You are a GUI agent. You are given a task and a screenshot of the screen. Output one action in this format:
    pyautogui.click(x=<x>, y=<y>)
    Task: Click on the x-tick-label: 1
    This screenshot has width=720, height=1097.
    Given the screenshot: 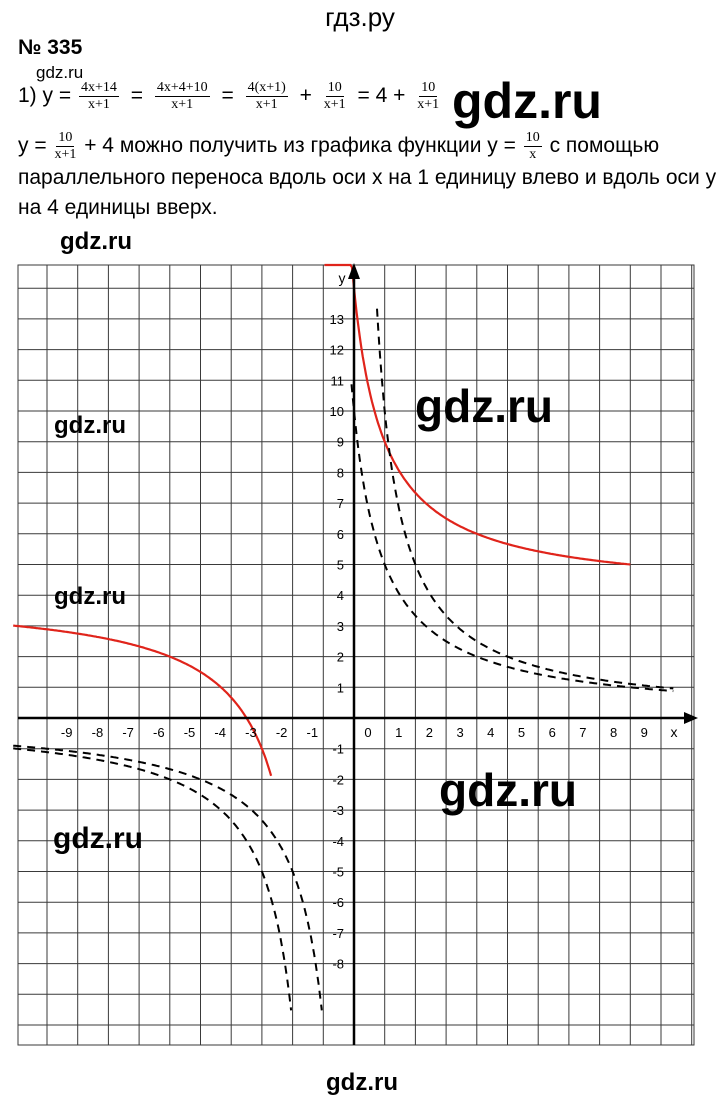 What is the action you would take?
    pyautogui.click(x=398, y=732)
    